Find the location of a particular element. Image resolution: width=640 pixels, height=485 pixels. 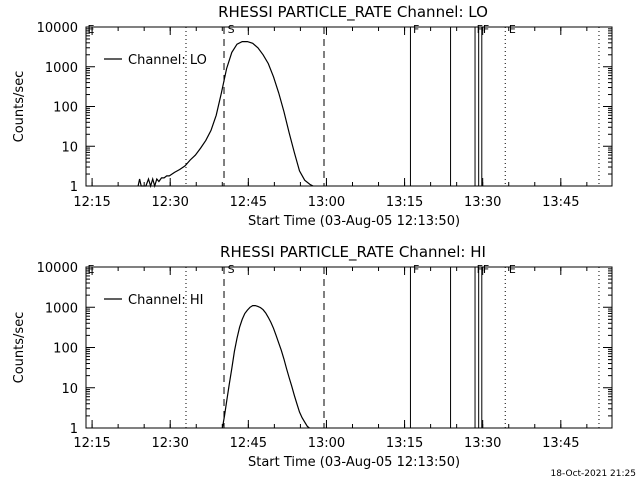

footer-timestamp: 18-Oct-2021 21:25 is located at coordinates (593, 474).